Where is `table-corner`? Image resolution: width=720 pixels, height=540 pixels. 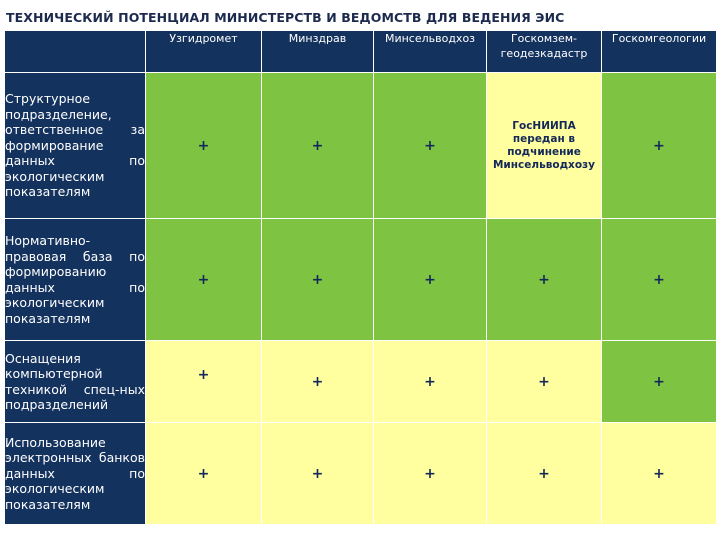
table-corner is located at coordinates (75, 51).